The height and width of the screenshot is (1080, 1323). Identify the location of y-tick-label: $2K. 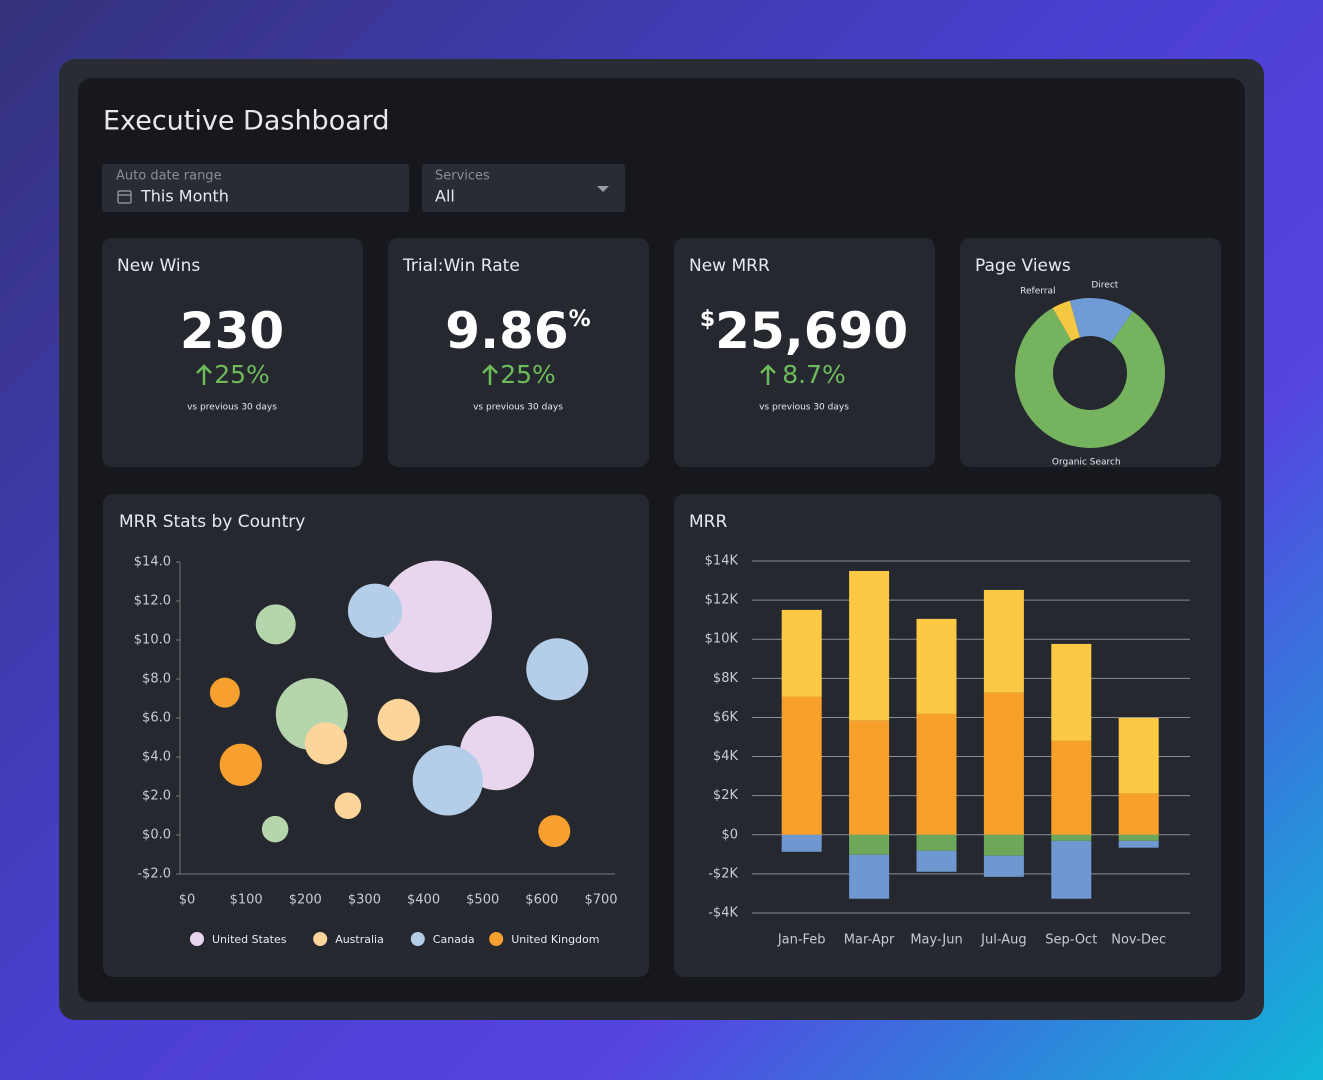
(726, 795).